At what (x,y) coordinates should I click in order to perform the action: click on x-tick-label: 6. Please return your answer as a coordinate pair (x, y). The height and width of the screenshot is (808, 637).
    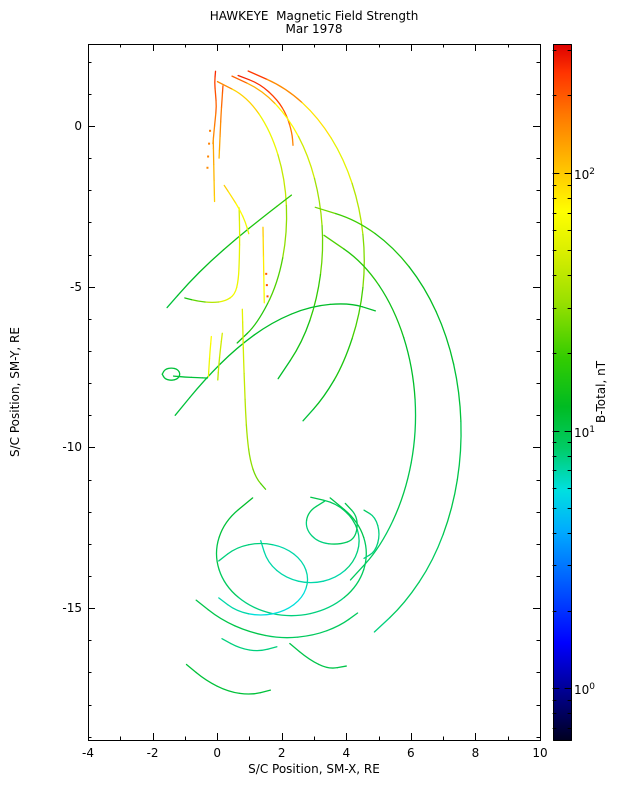
    Looking at the image, I should click on (411, 753).